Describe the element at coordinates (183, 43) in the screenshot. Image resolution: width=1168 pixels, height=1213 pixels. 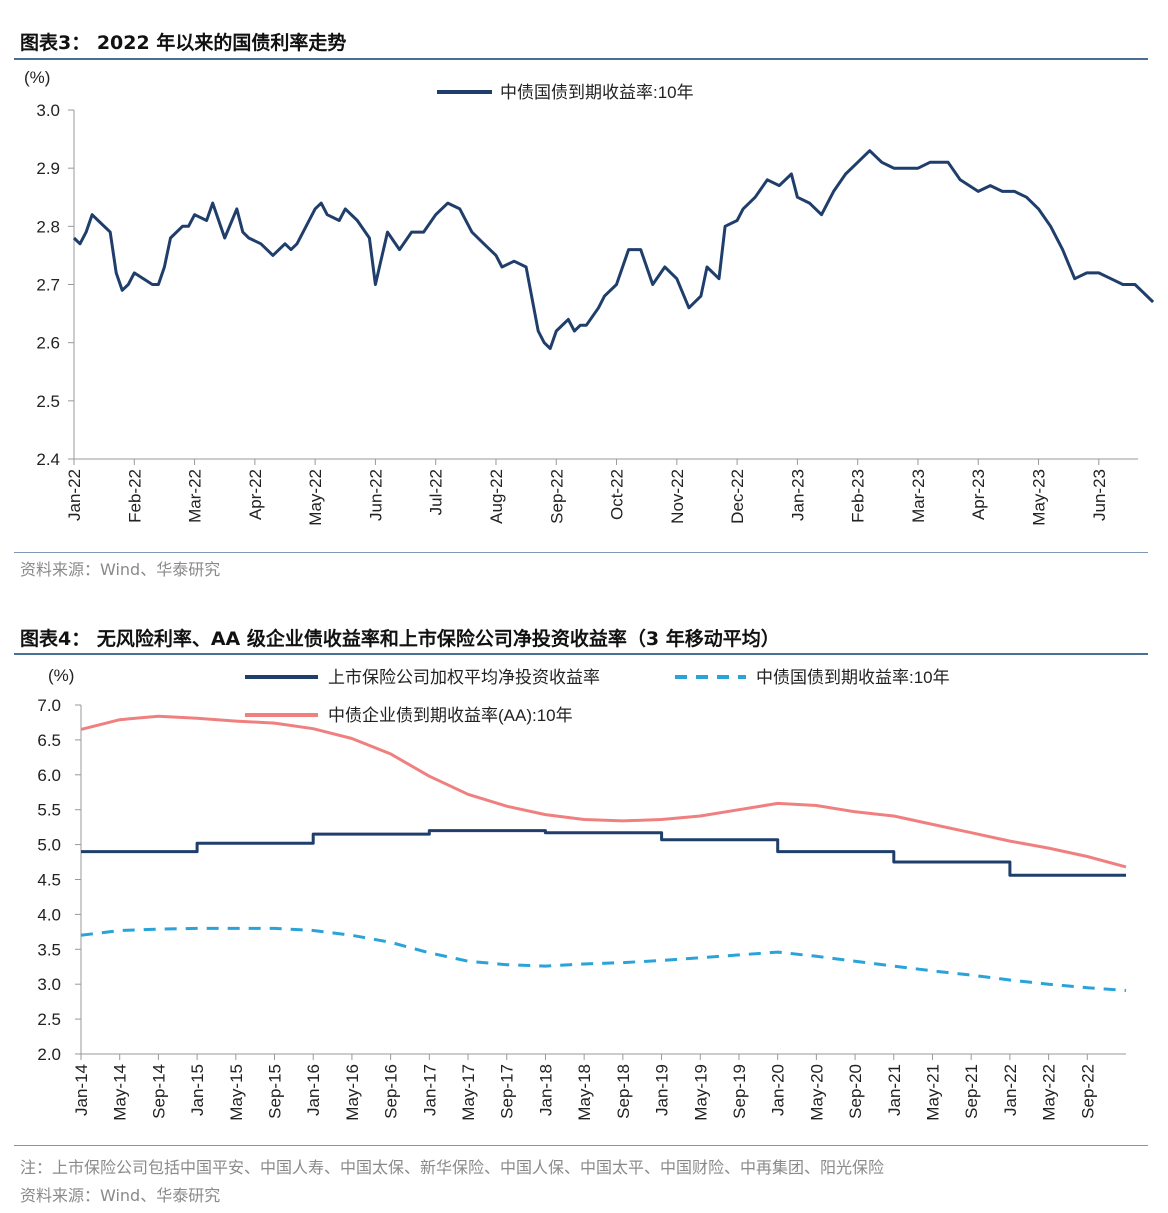
I see `figure3-title: 图表3： 2022 年以来的国债利率走势` at that location.